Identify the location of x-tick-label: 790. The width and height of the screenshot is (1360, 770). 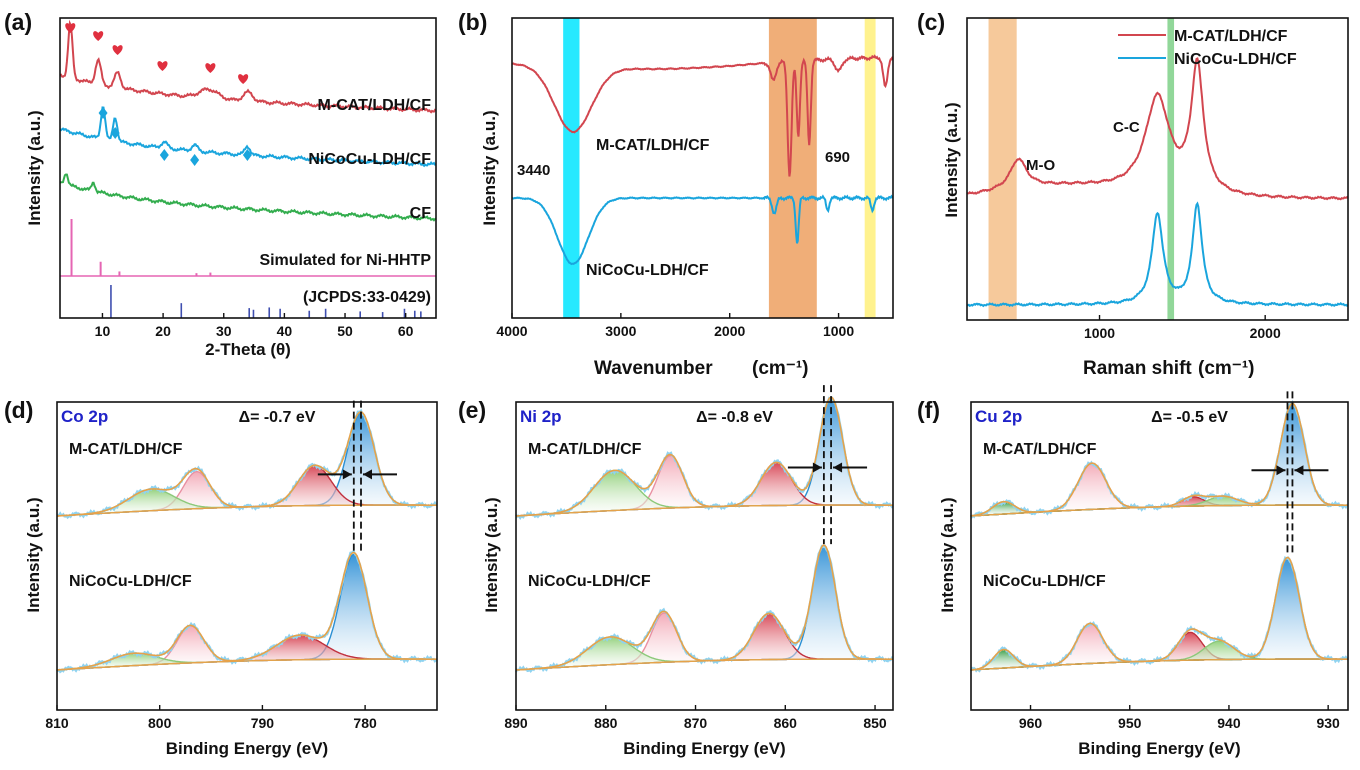
(263, 723).